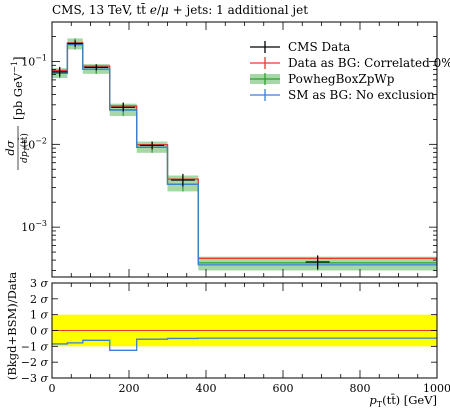 Image resolution: width=450 pixels, height=412 pixels. Describe the element at coordinates (244, 344) in the screenshot. I see `ratio-sm-line` at that location.